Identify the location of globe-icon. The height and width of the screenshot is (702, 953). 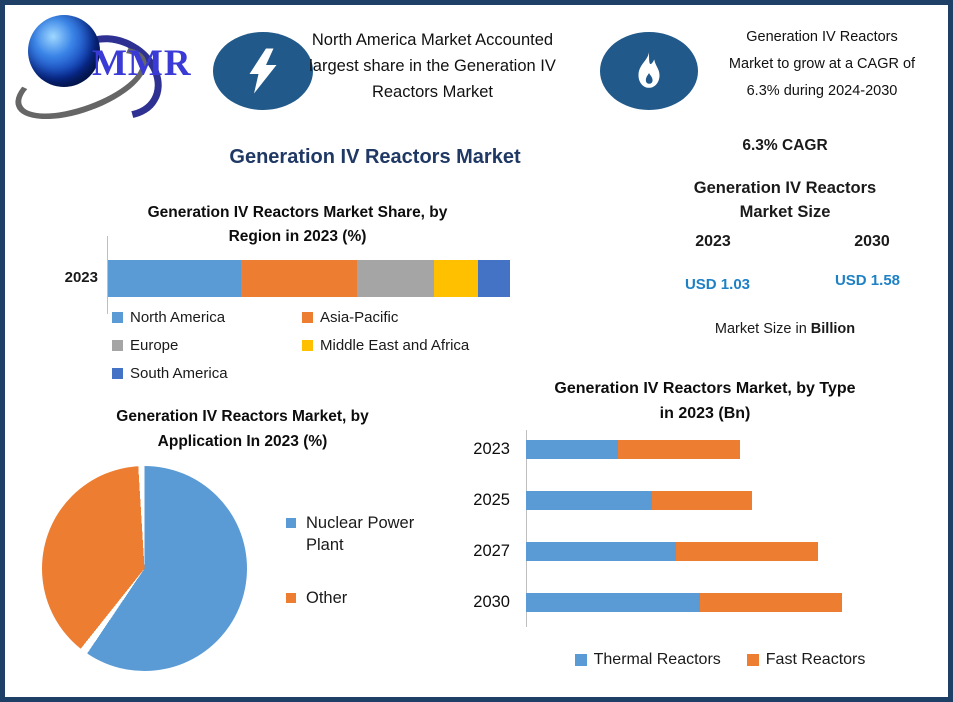
(64, 51).